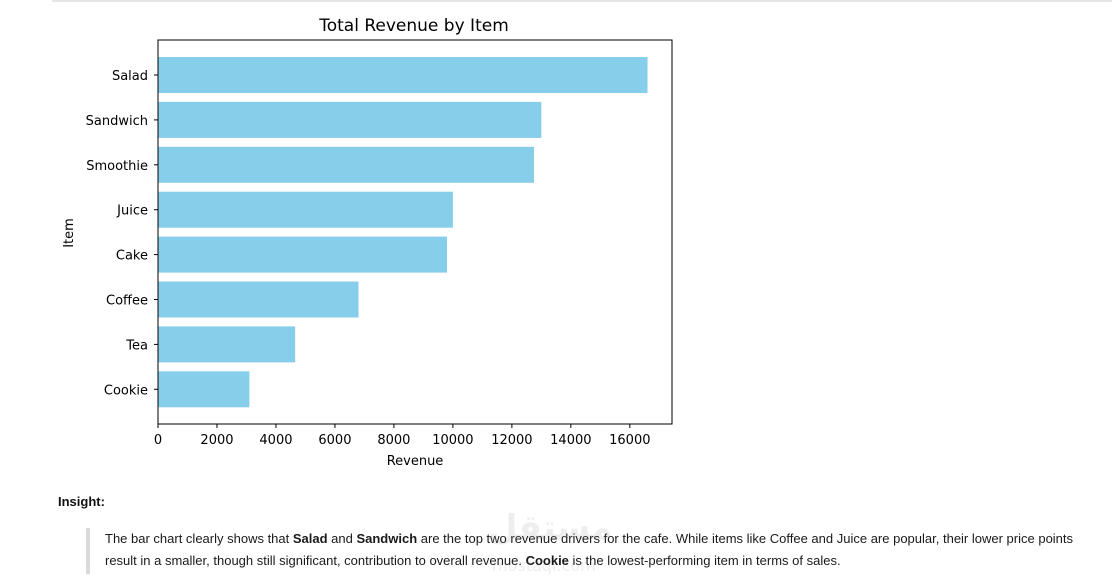 The width and height of the screenshot is (1112, 588). Describe the element at coordinates (127, 301) in the screenshot. I see `y-tick-label-coffee: Coffee` at that location.